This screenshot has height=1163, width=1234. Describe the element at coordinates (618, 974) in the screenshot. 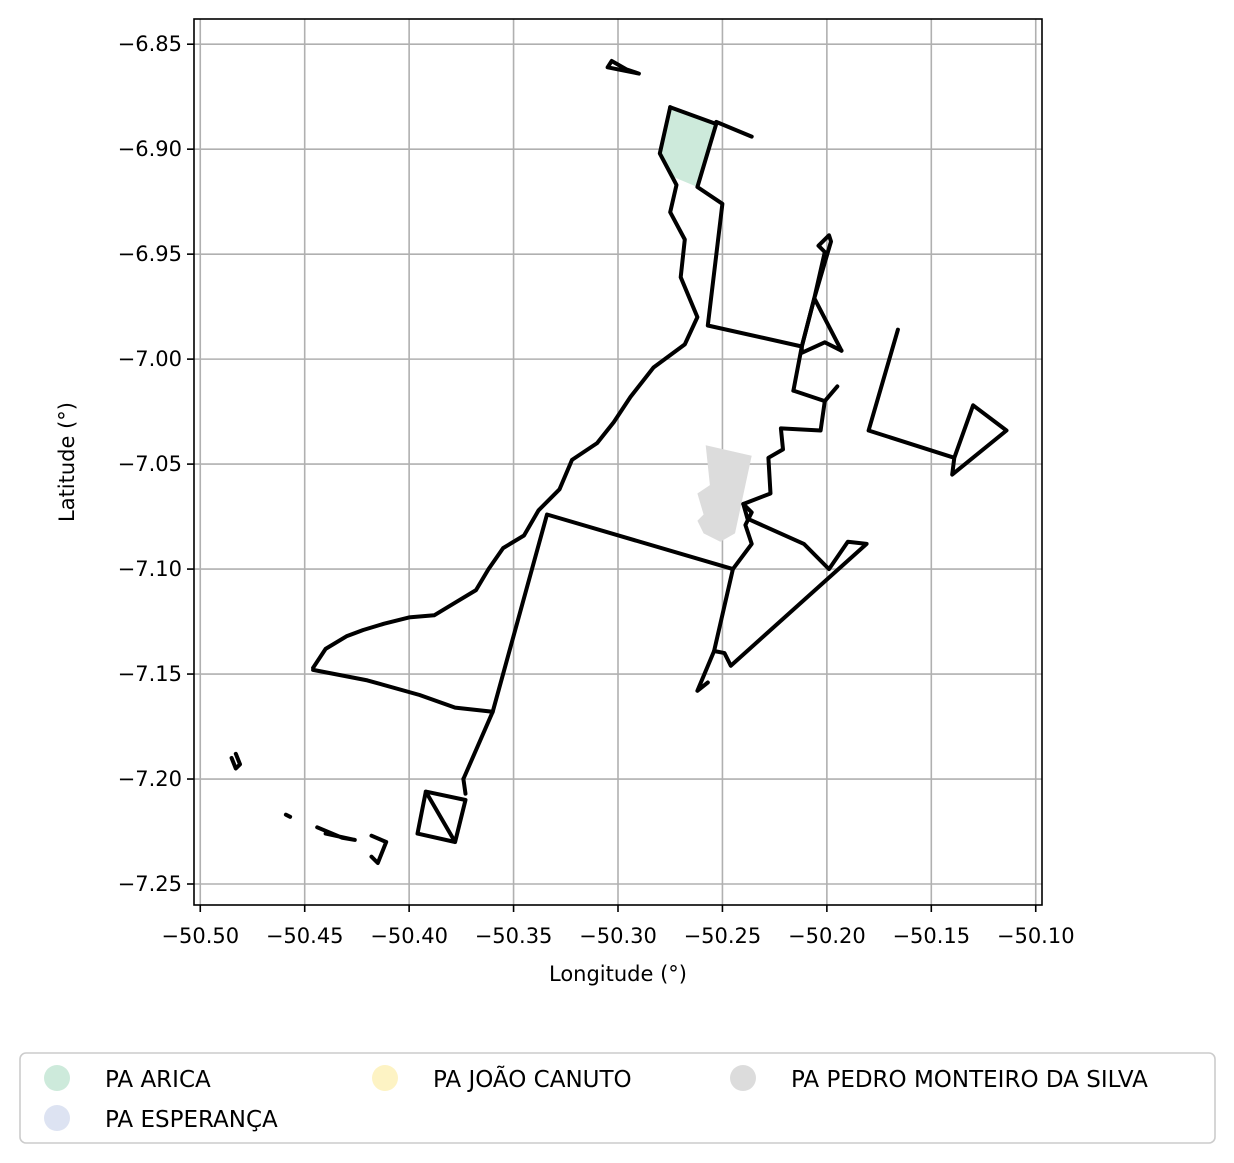

I see `x-axis-title: Longitude (°)` at that location.